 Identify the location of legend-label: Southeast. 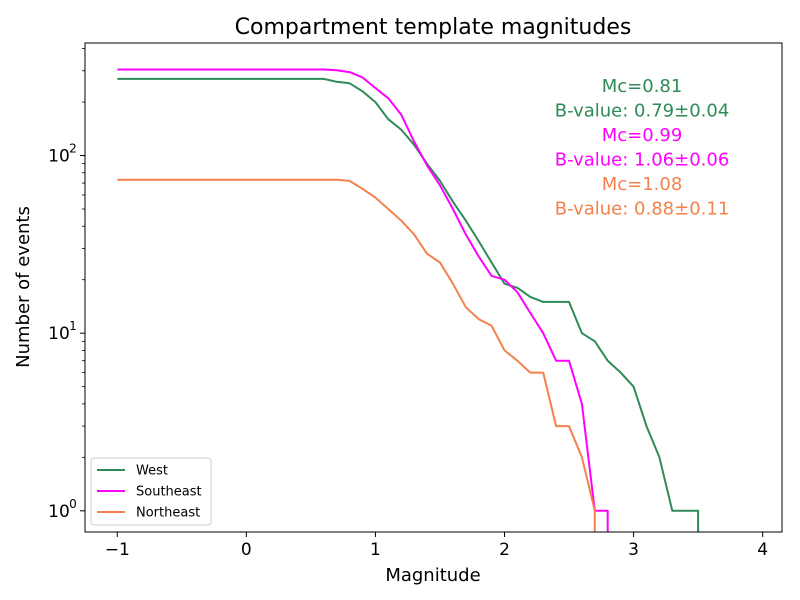
(169, 492).